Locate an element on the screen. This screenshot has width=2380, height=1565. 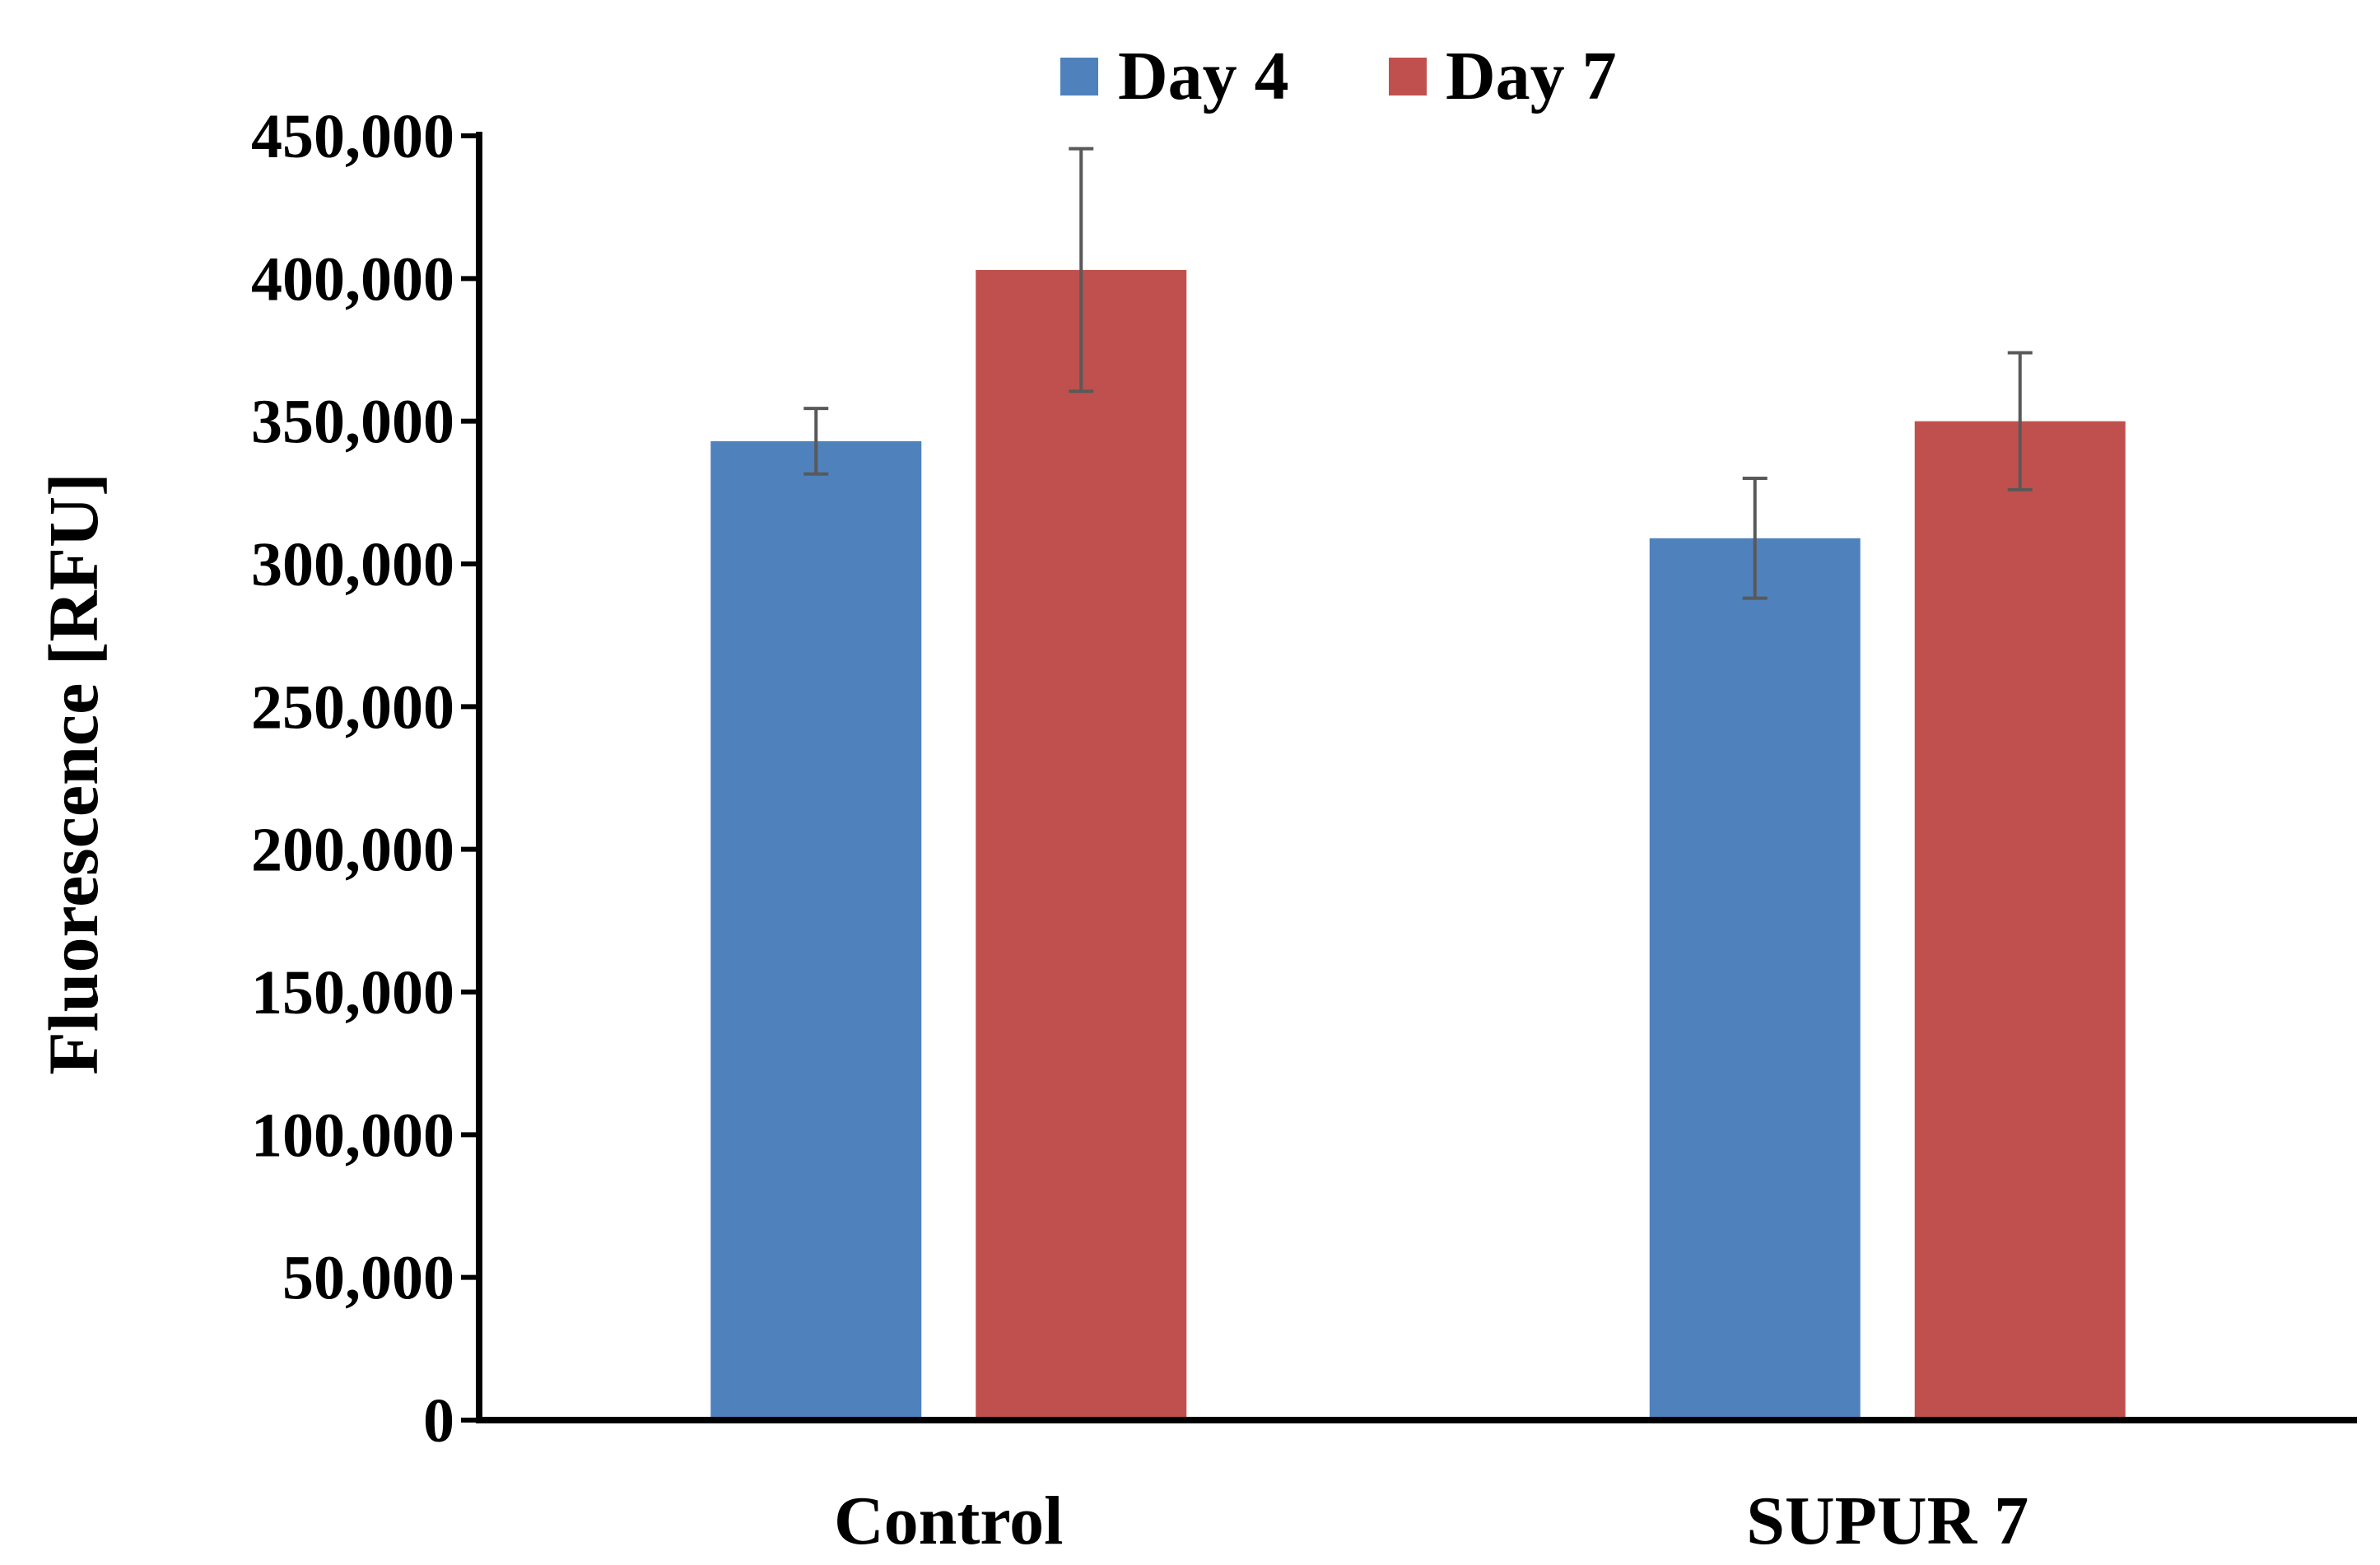
y-tick-label: 0 is located at coordinates (438, 1421).